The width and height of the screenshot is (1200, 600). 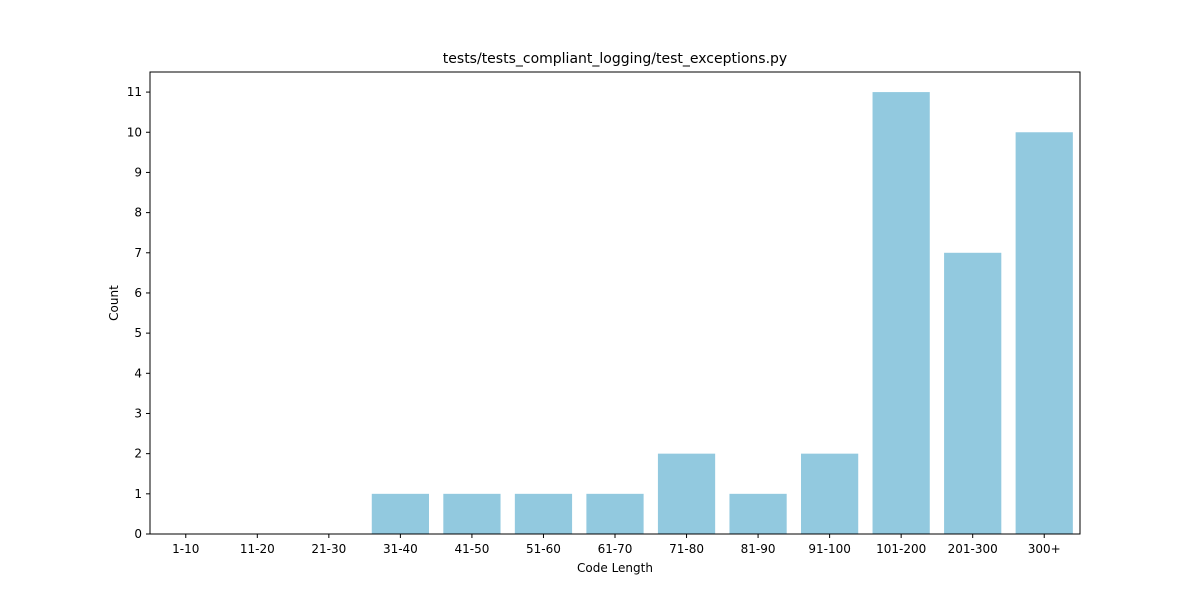 I want to click on x-tick-label: 71-80, so click(x=686, y=549).